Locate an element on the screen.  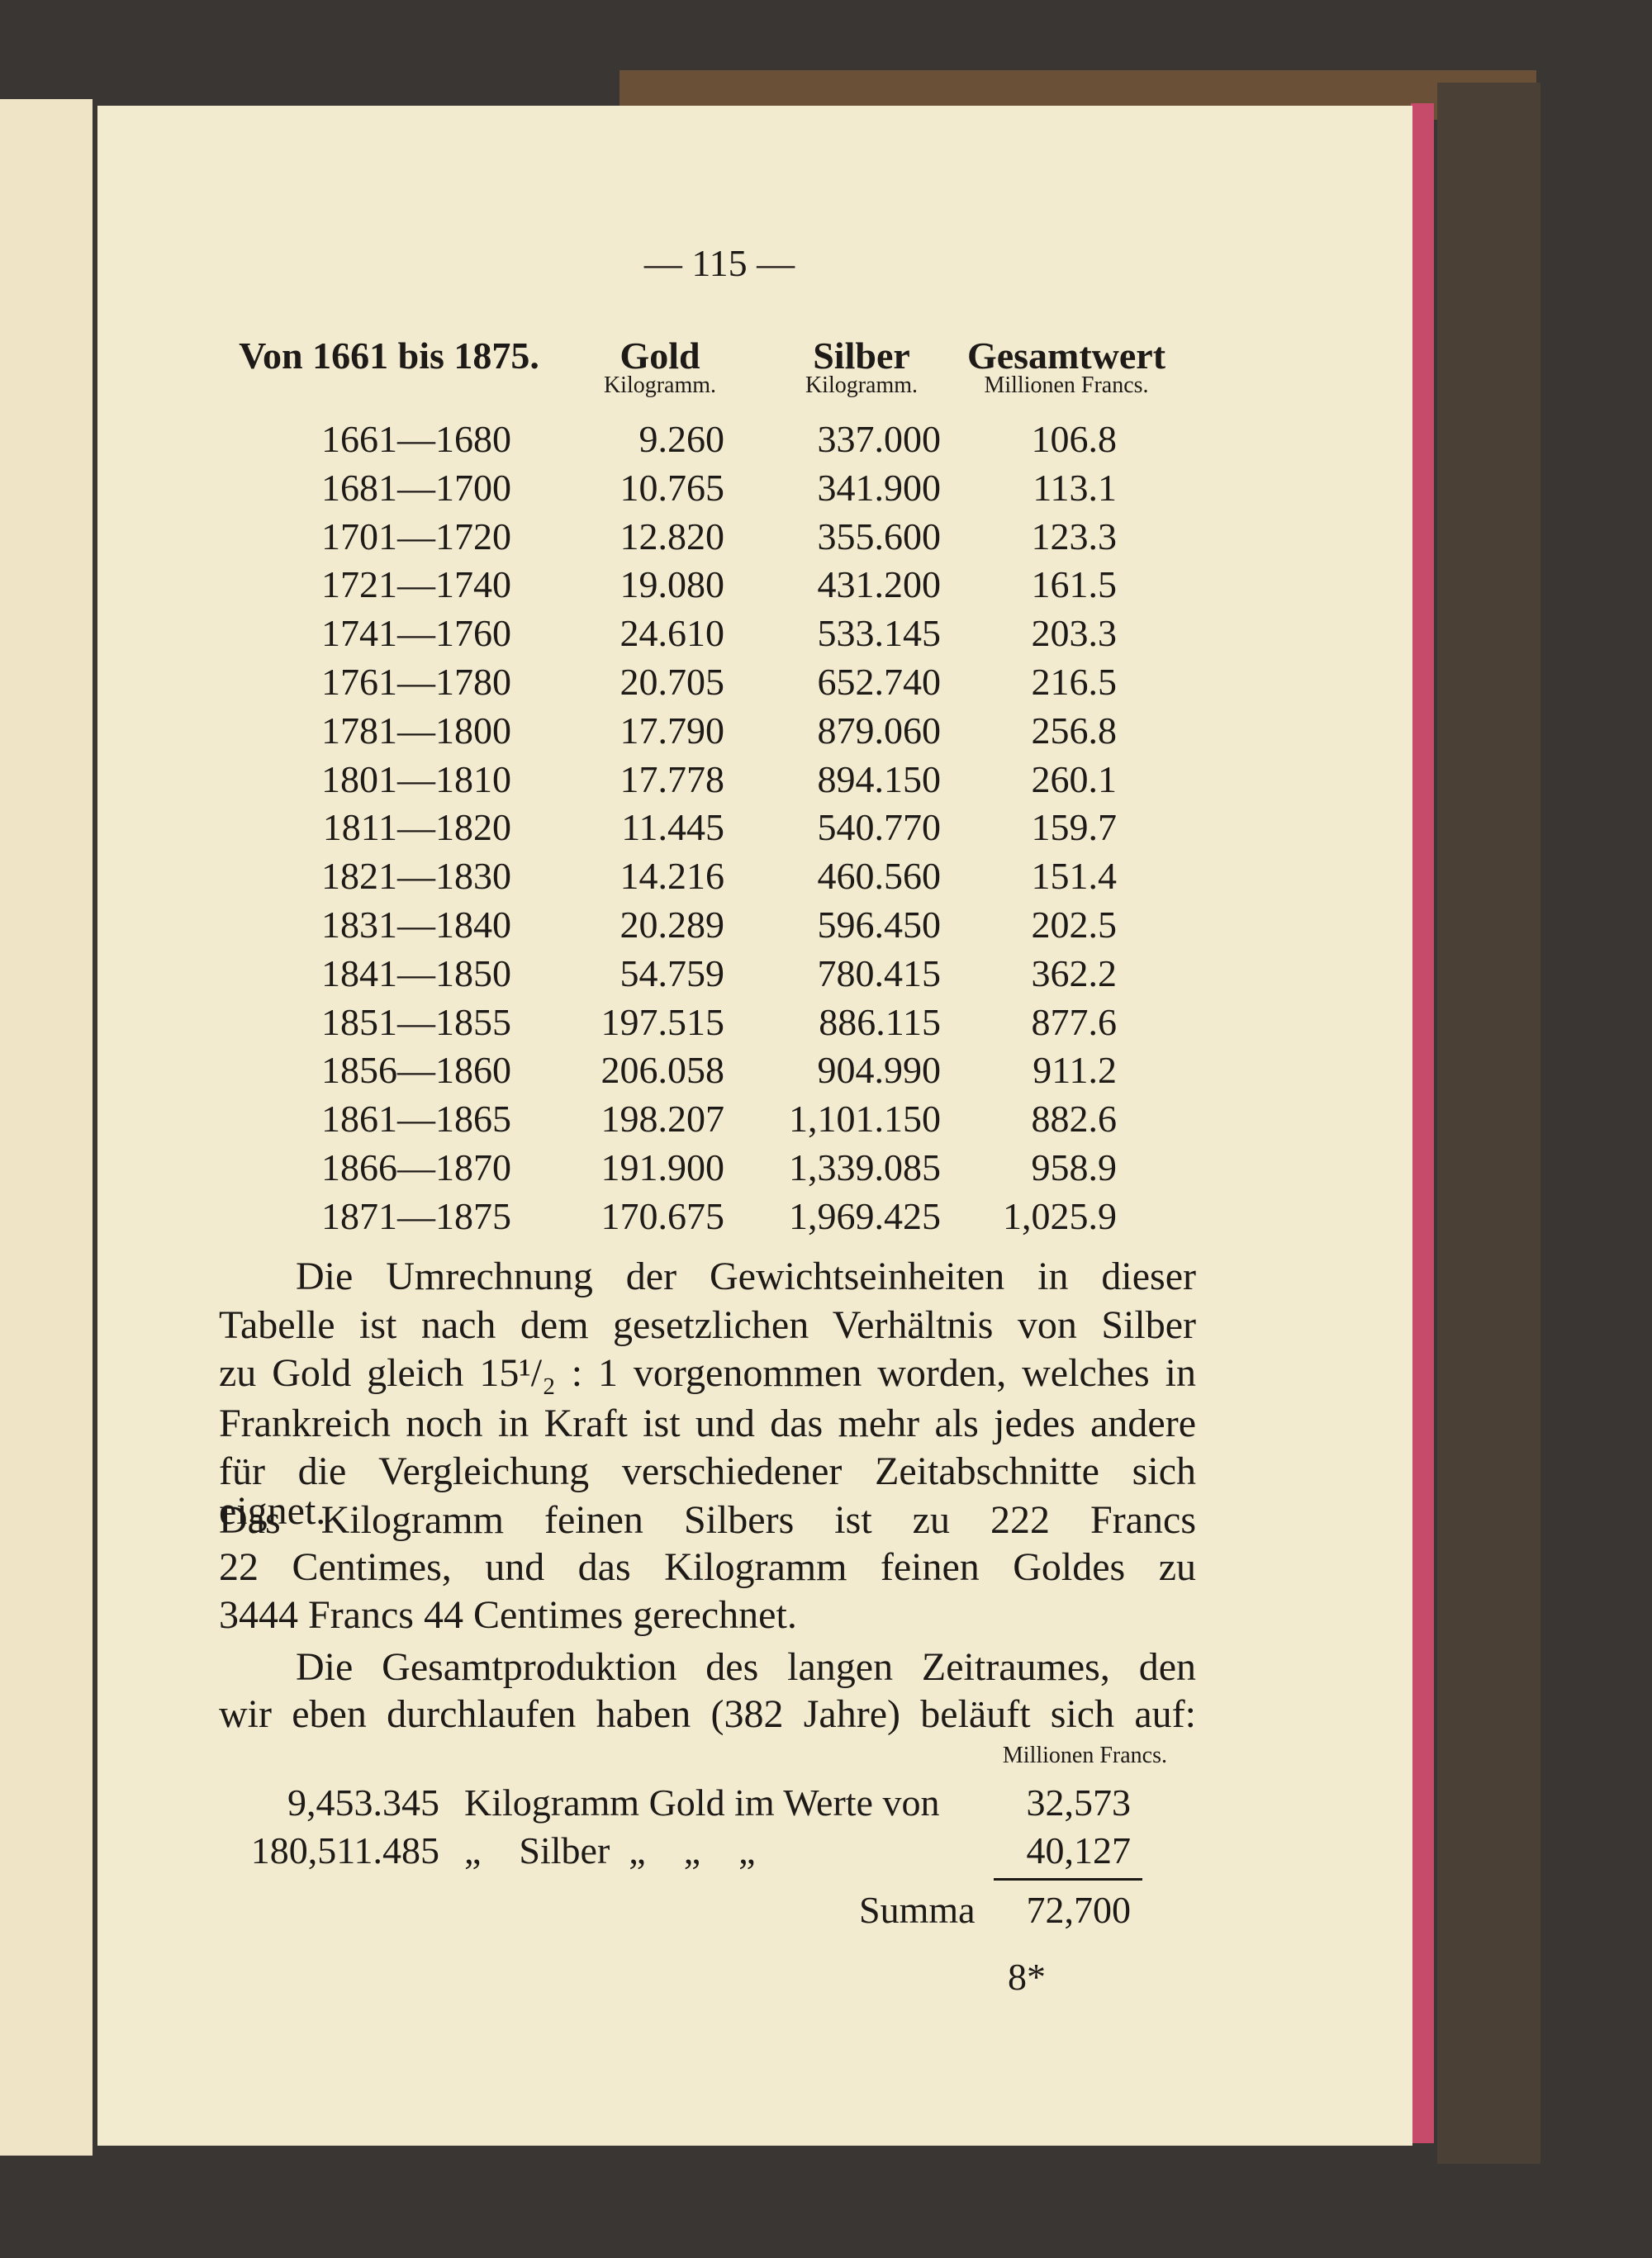
period-cell: 1871—1875 is located at coordinates (416, 1215).